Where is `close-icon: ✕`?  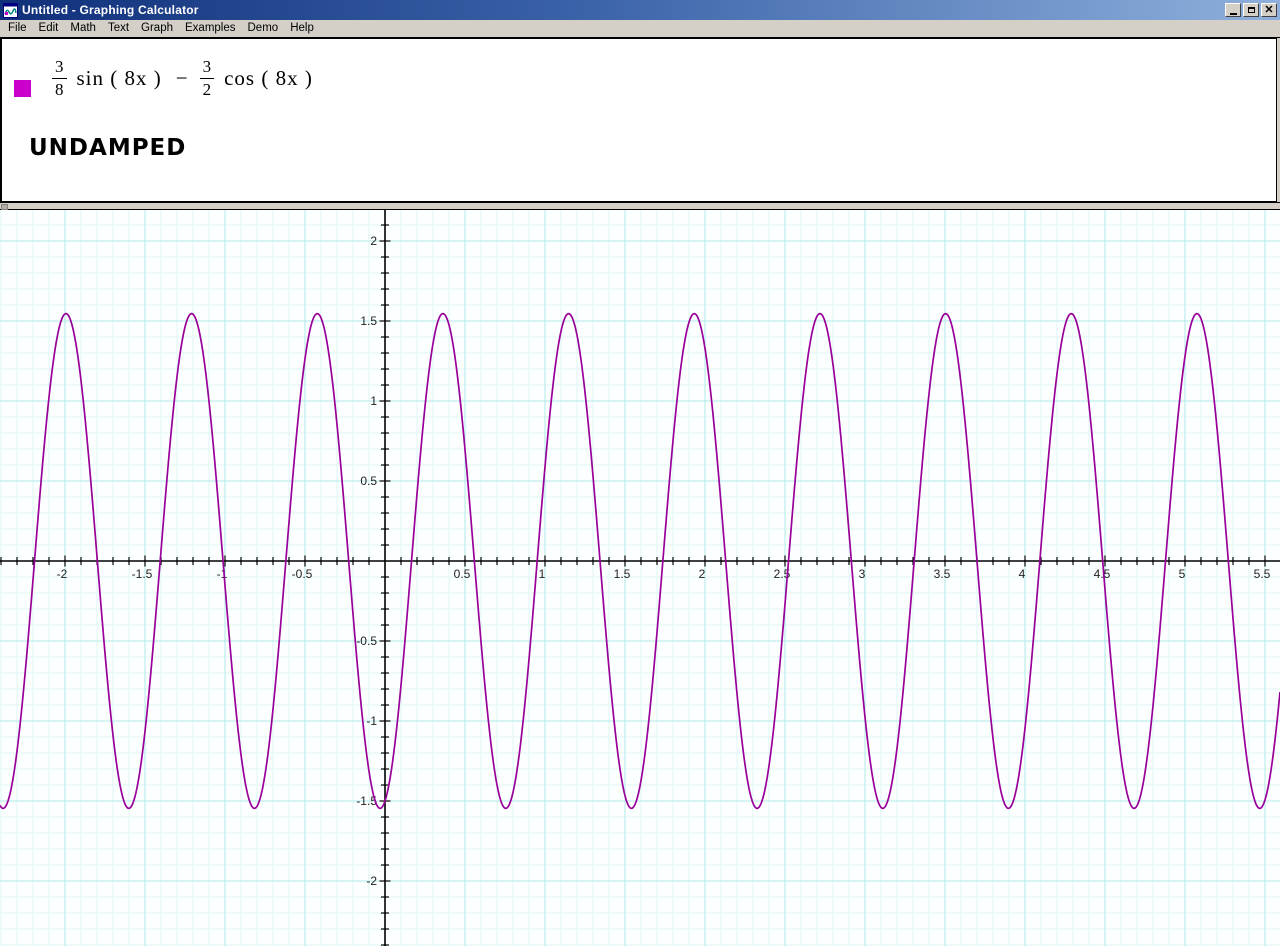 close-icon: ✕ is located at coordinates (1269, 10).